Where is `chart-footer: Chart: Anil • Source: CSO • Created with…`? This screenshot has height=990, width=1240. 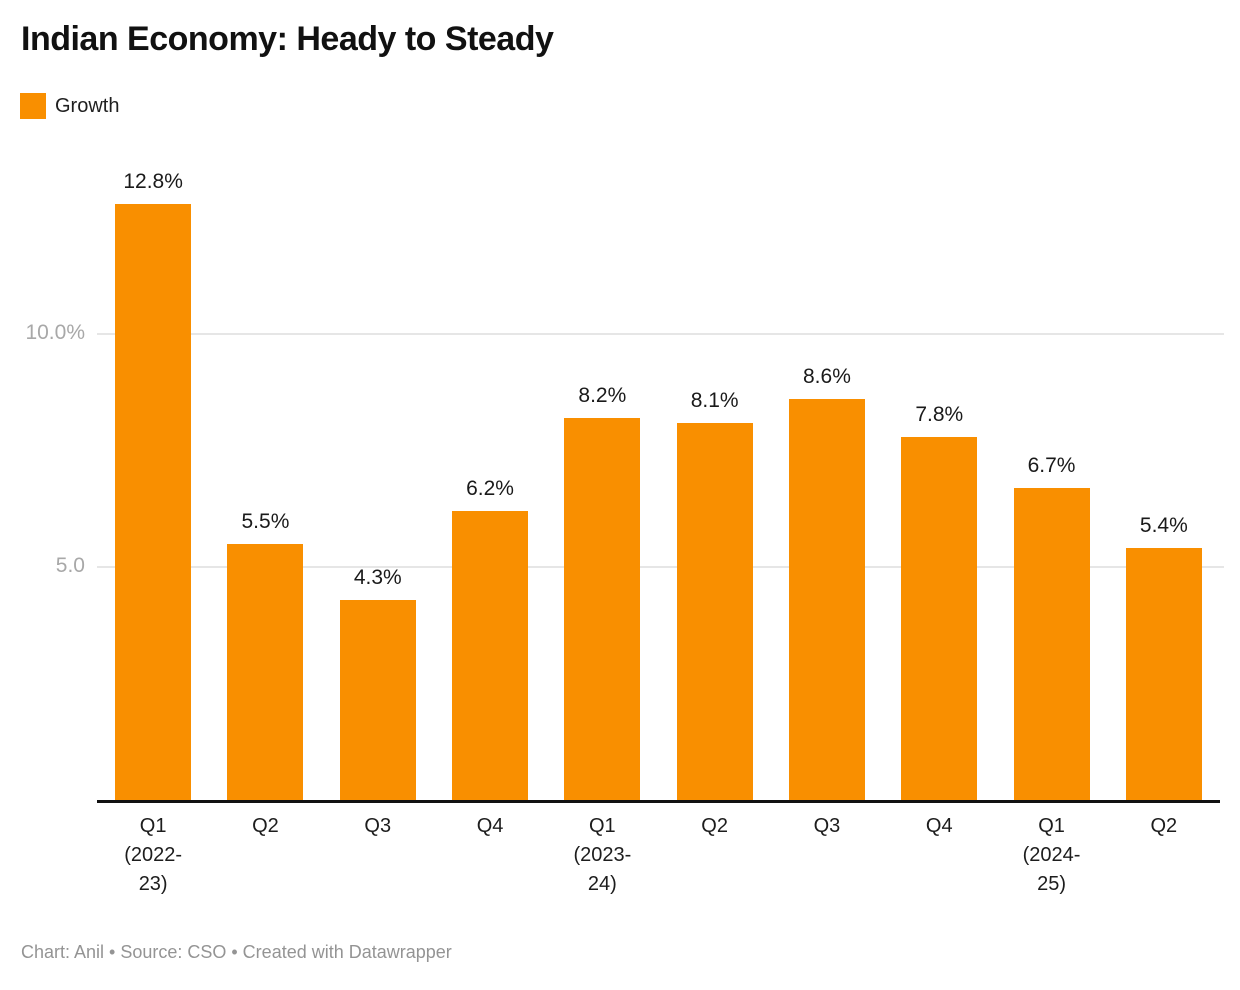 chart-footer: Chart: Anil • Source: CSO • Created with… is located at coordinates (236, 952).